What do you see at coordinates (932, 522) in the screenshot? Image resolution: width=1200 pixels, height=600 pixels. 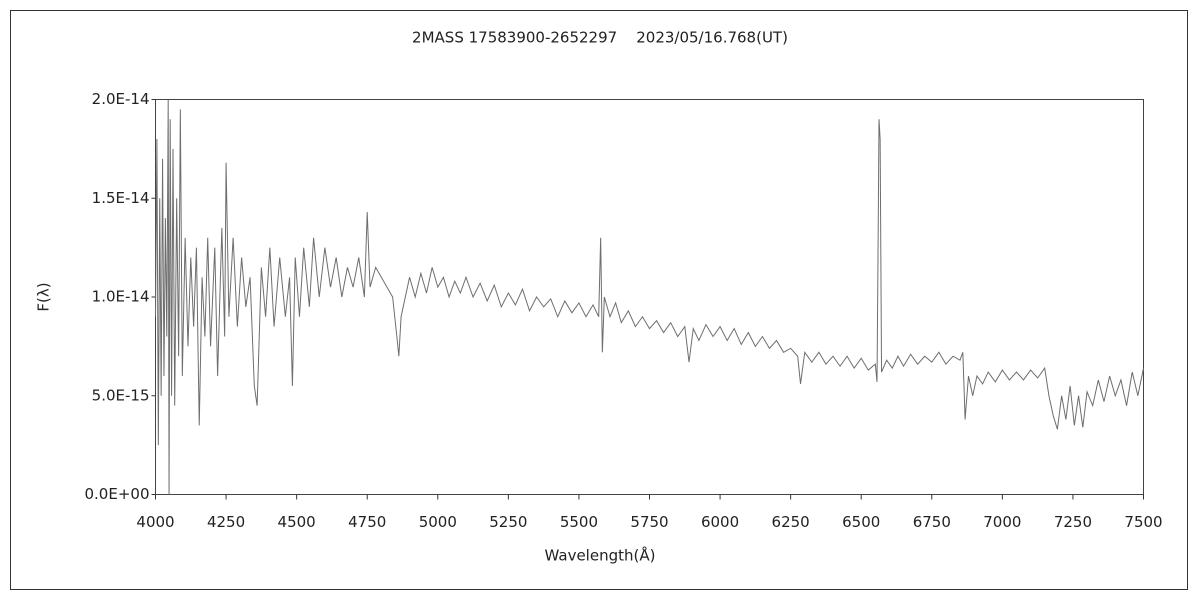 I see `x-tick-label: 6750` at bounding box center [932, 522].